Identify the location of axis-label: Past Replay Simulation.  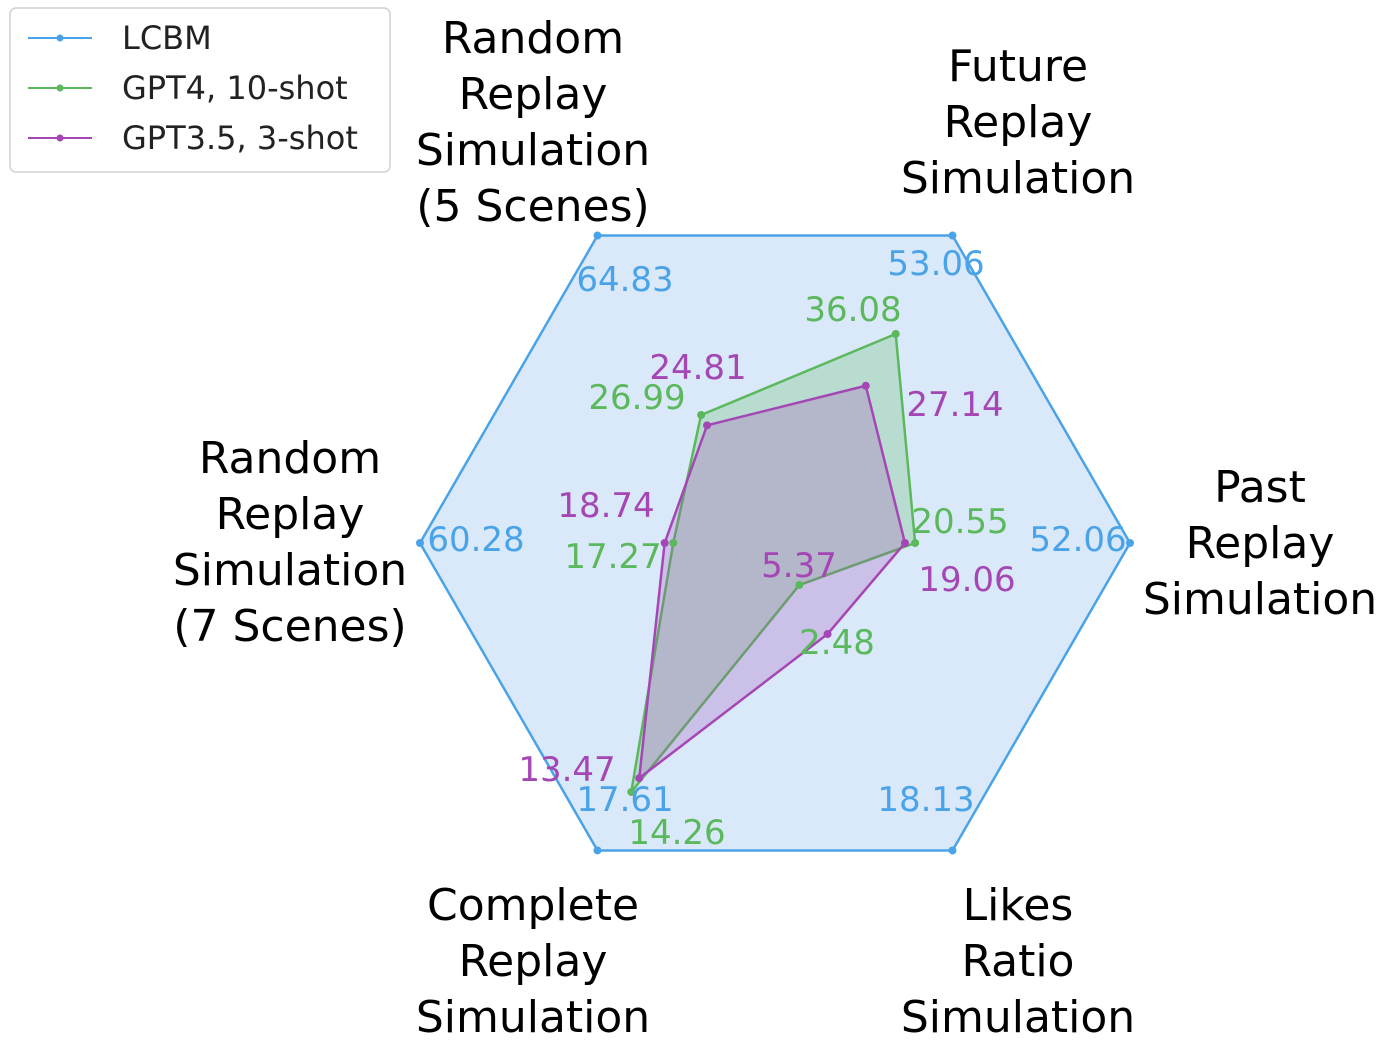
(1260, 543).